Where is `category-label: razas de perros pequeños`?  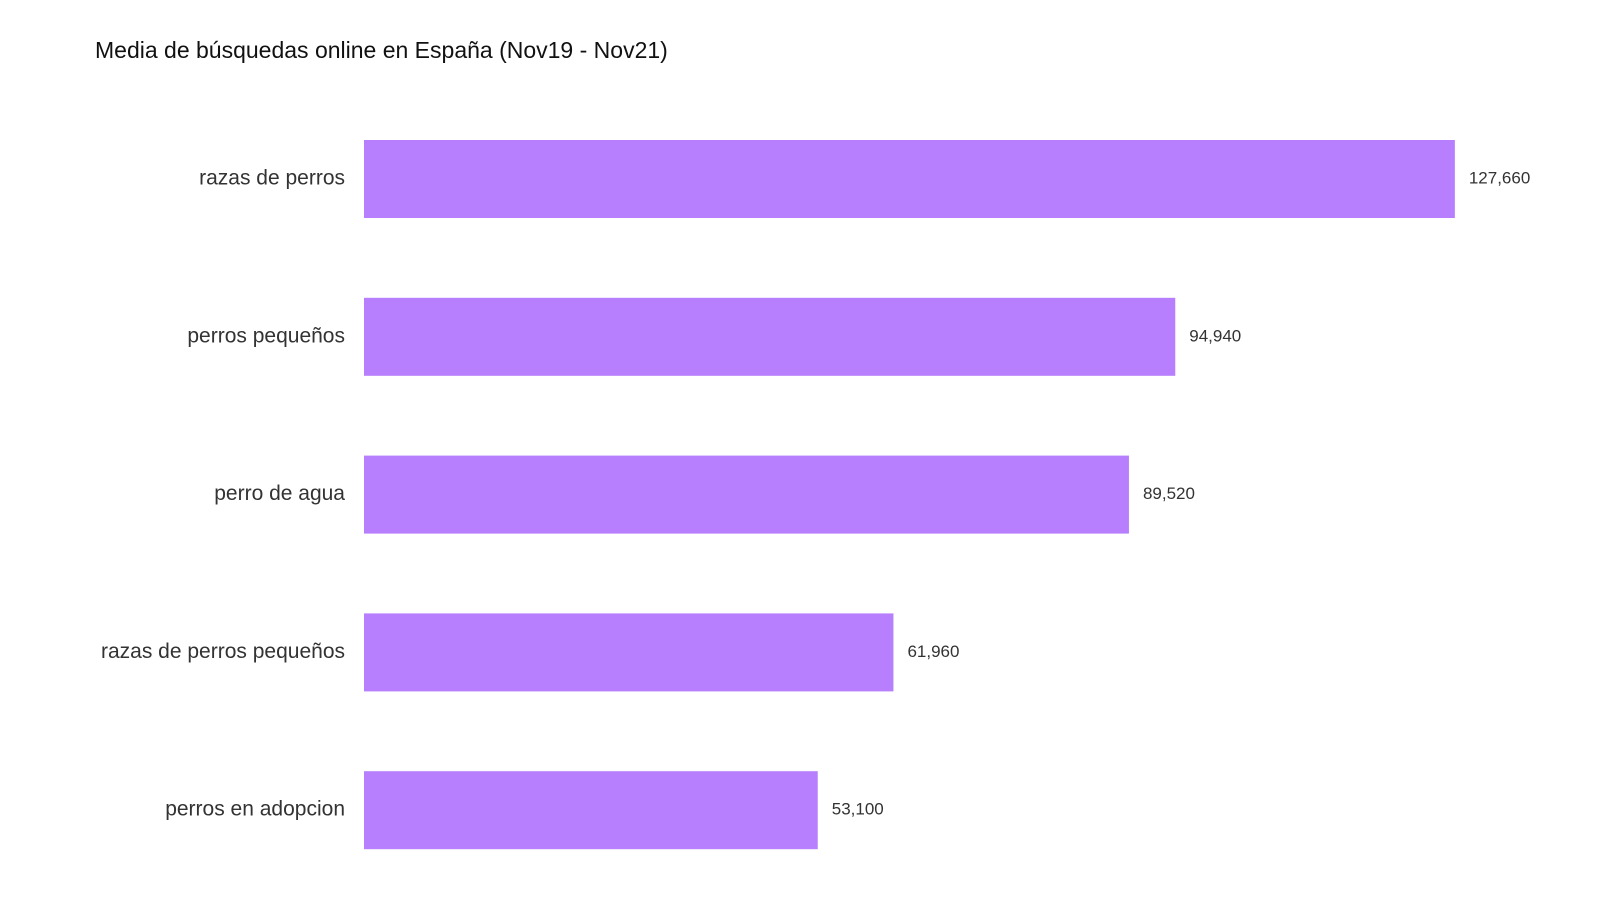 category-label: razas de perros pequeños is located at coordinates (223, 651).